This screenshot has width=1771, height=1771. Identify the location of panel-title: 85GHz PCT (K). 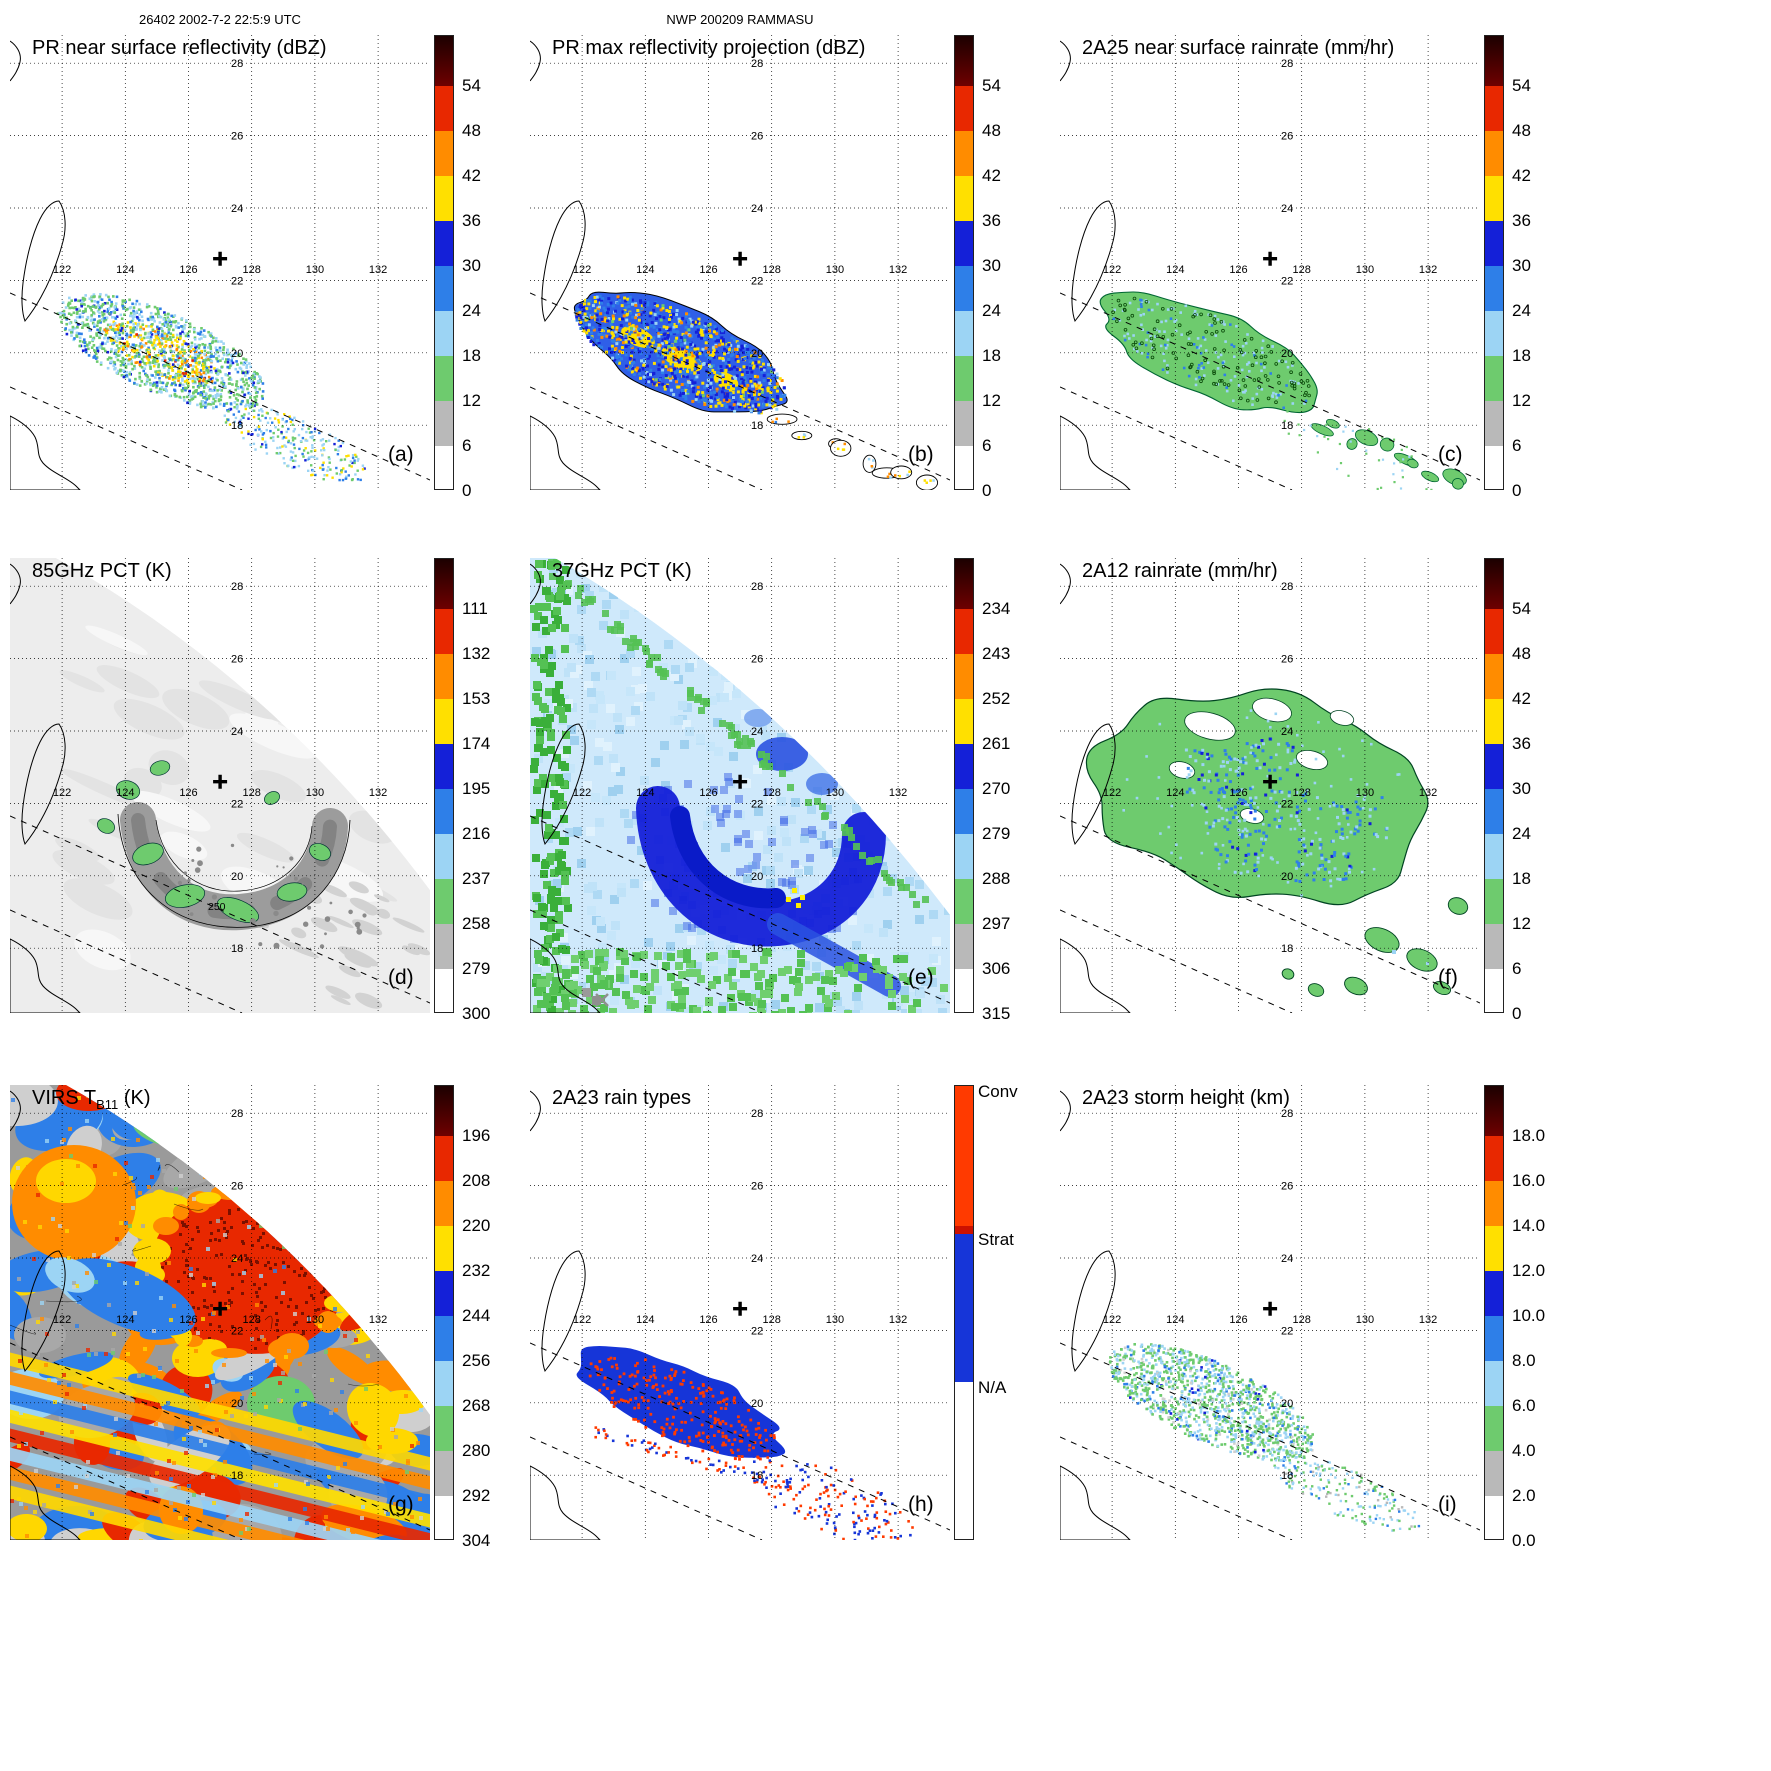
(102, 572).